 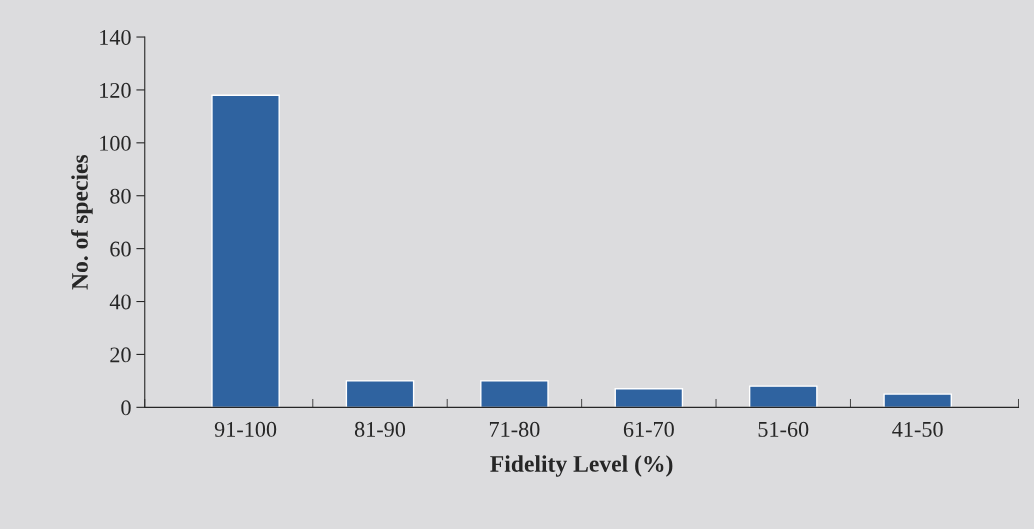 I want to click on y-tick-label: 20, so click(x=120, y=355).